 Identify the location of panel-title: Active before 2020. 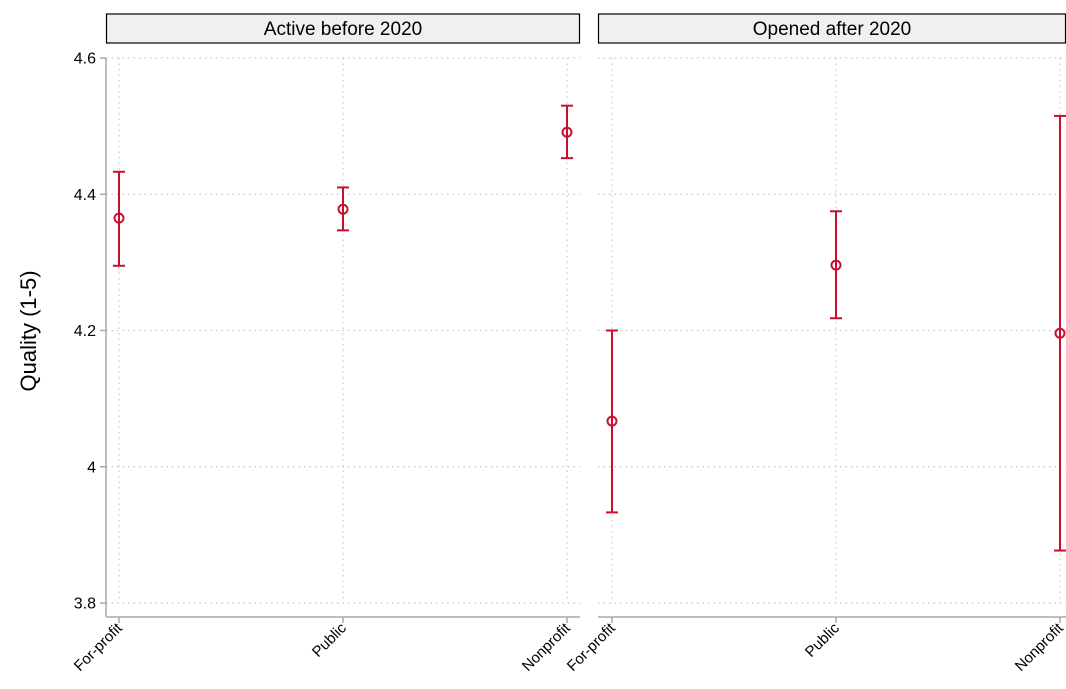
(343, 29).